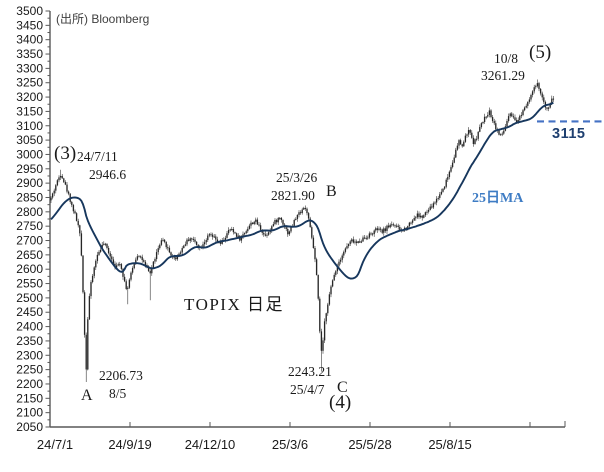 This screenshot has width=604, height=472. I want to click on svg-text: 2500, so click(29, 298).